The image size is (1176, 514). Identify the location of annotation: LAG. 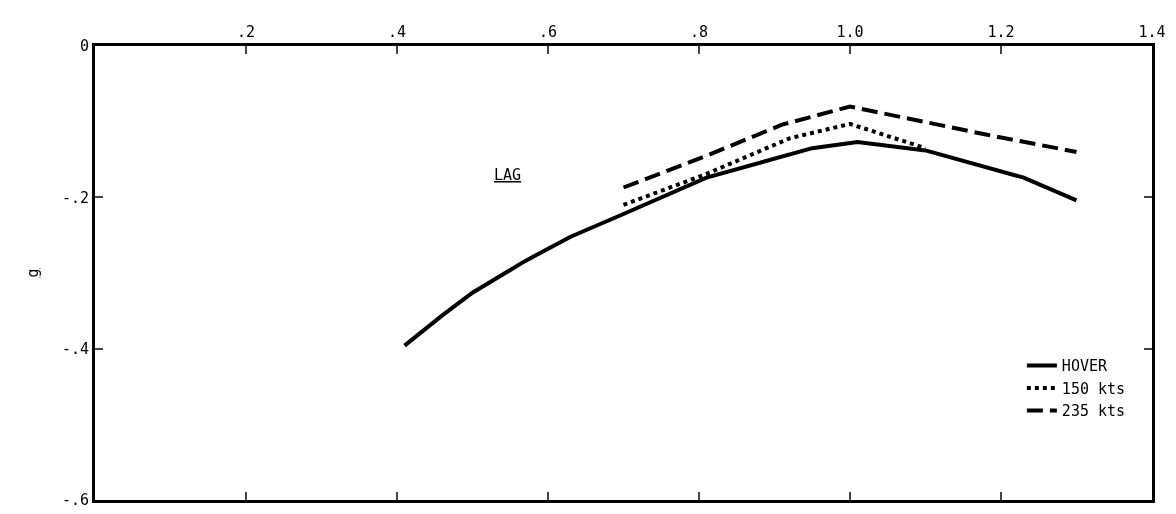
(508, 175).